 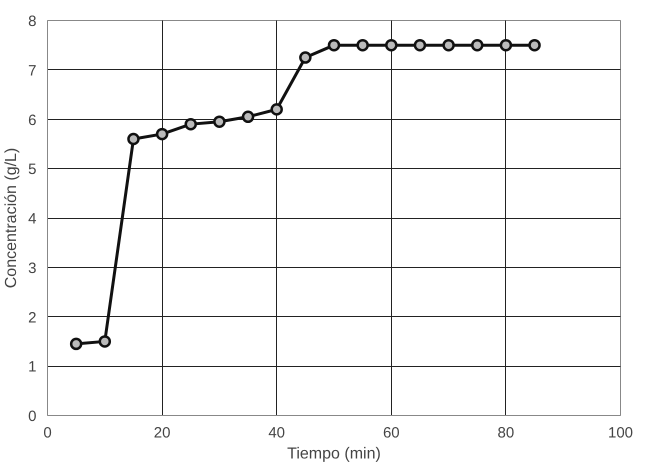 What do you see at coordinates (334, 454) in the screenshot?
I see `x-axis-title: Tiempo (min)` at bounding box center [334, 454].